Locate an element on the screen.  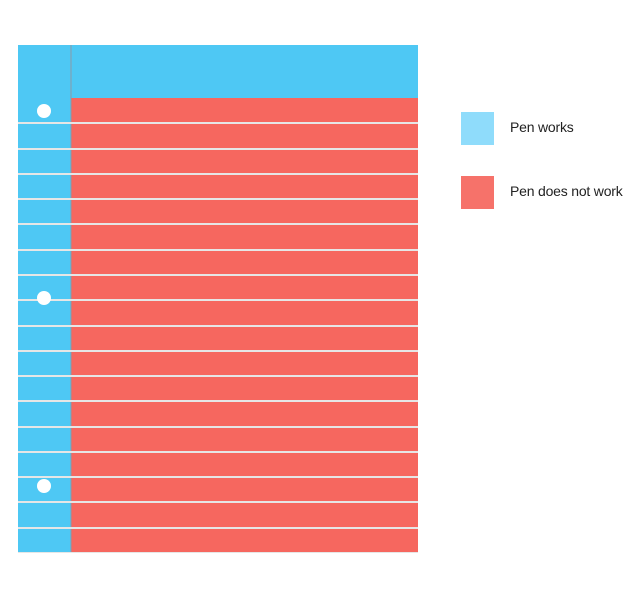
binder-holes is located at coordinates (44, 298).